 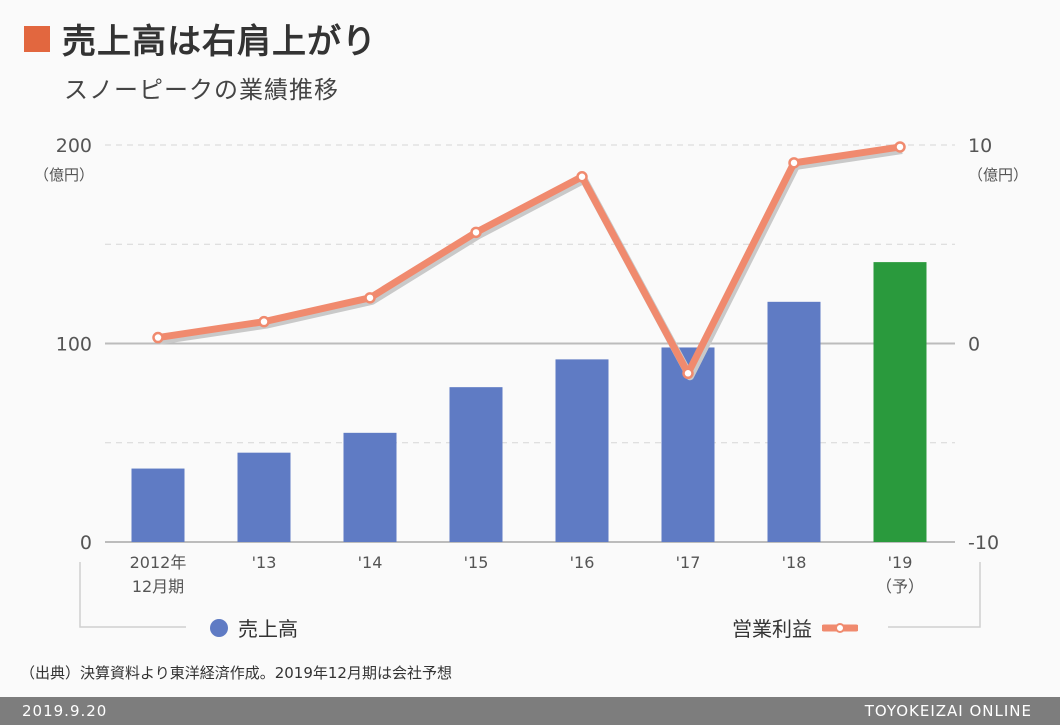 What do you see at coordinates (219, 627) in the screenshot?
I see `legend-sales-swatch` at bounding box center [219, 627].